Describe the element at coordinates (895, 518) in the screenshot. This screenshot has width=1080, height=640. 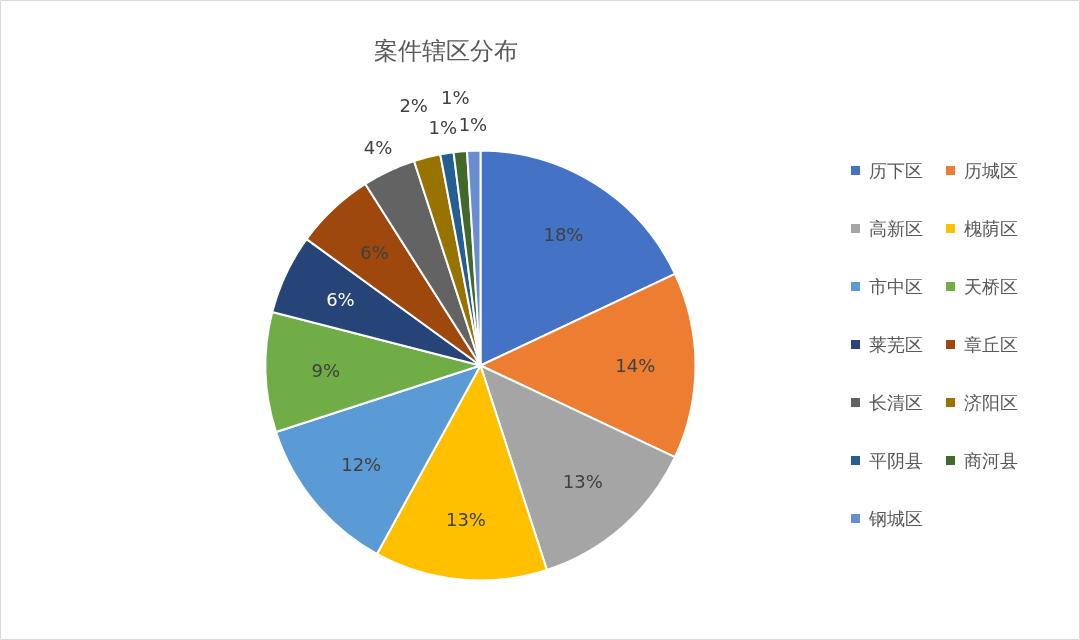
I see `legend-label: 钢城区` at that location.